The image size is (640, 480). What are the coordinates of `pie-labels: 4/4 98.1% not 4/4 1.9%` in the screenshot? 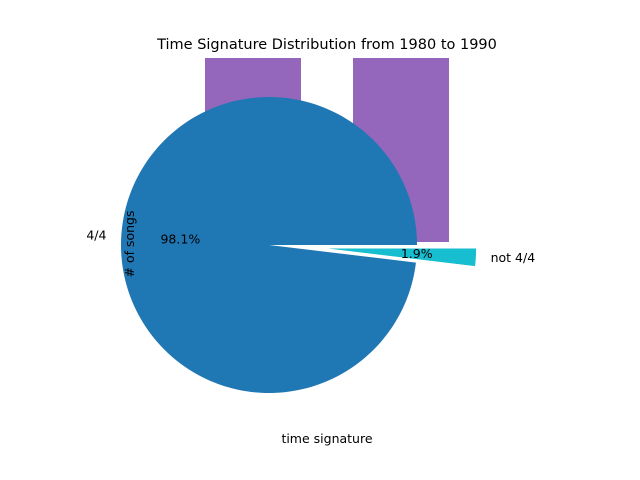 It's located at (310, 246).